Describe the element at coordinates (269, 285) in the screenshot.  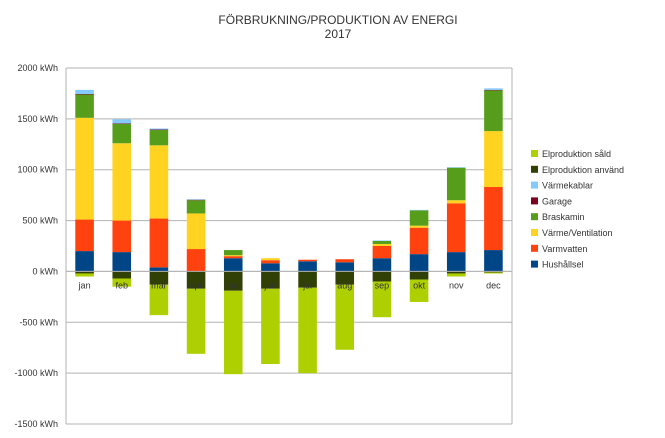
I see `x-category-label: jun` at that location.